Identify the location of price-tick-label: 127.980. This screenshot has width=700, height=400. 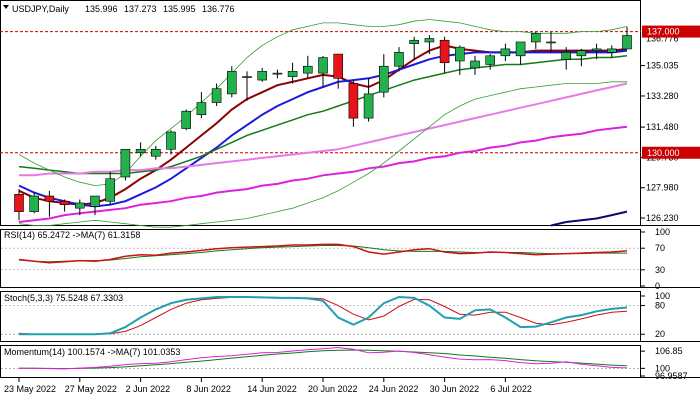
(662, 188).